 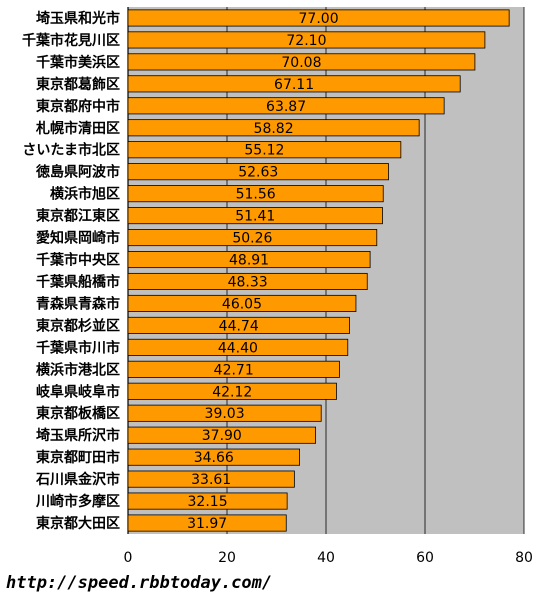 What do you see at coordinates (77, 501) in the screenshot?
I see `category-label: 川崎市多摩区` at bounding box center [77, 501].